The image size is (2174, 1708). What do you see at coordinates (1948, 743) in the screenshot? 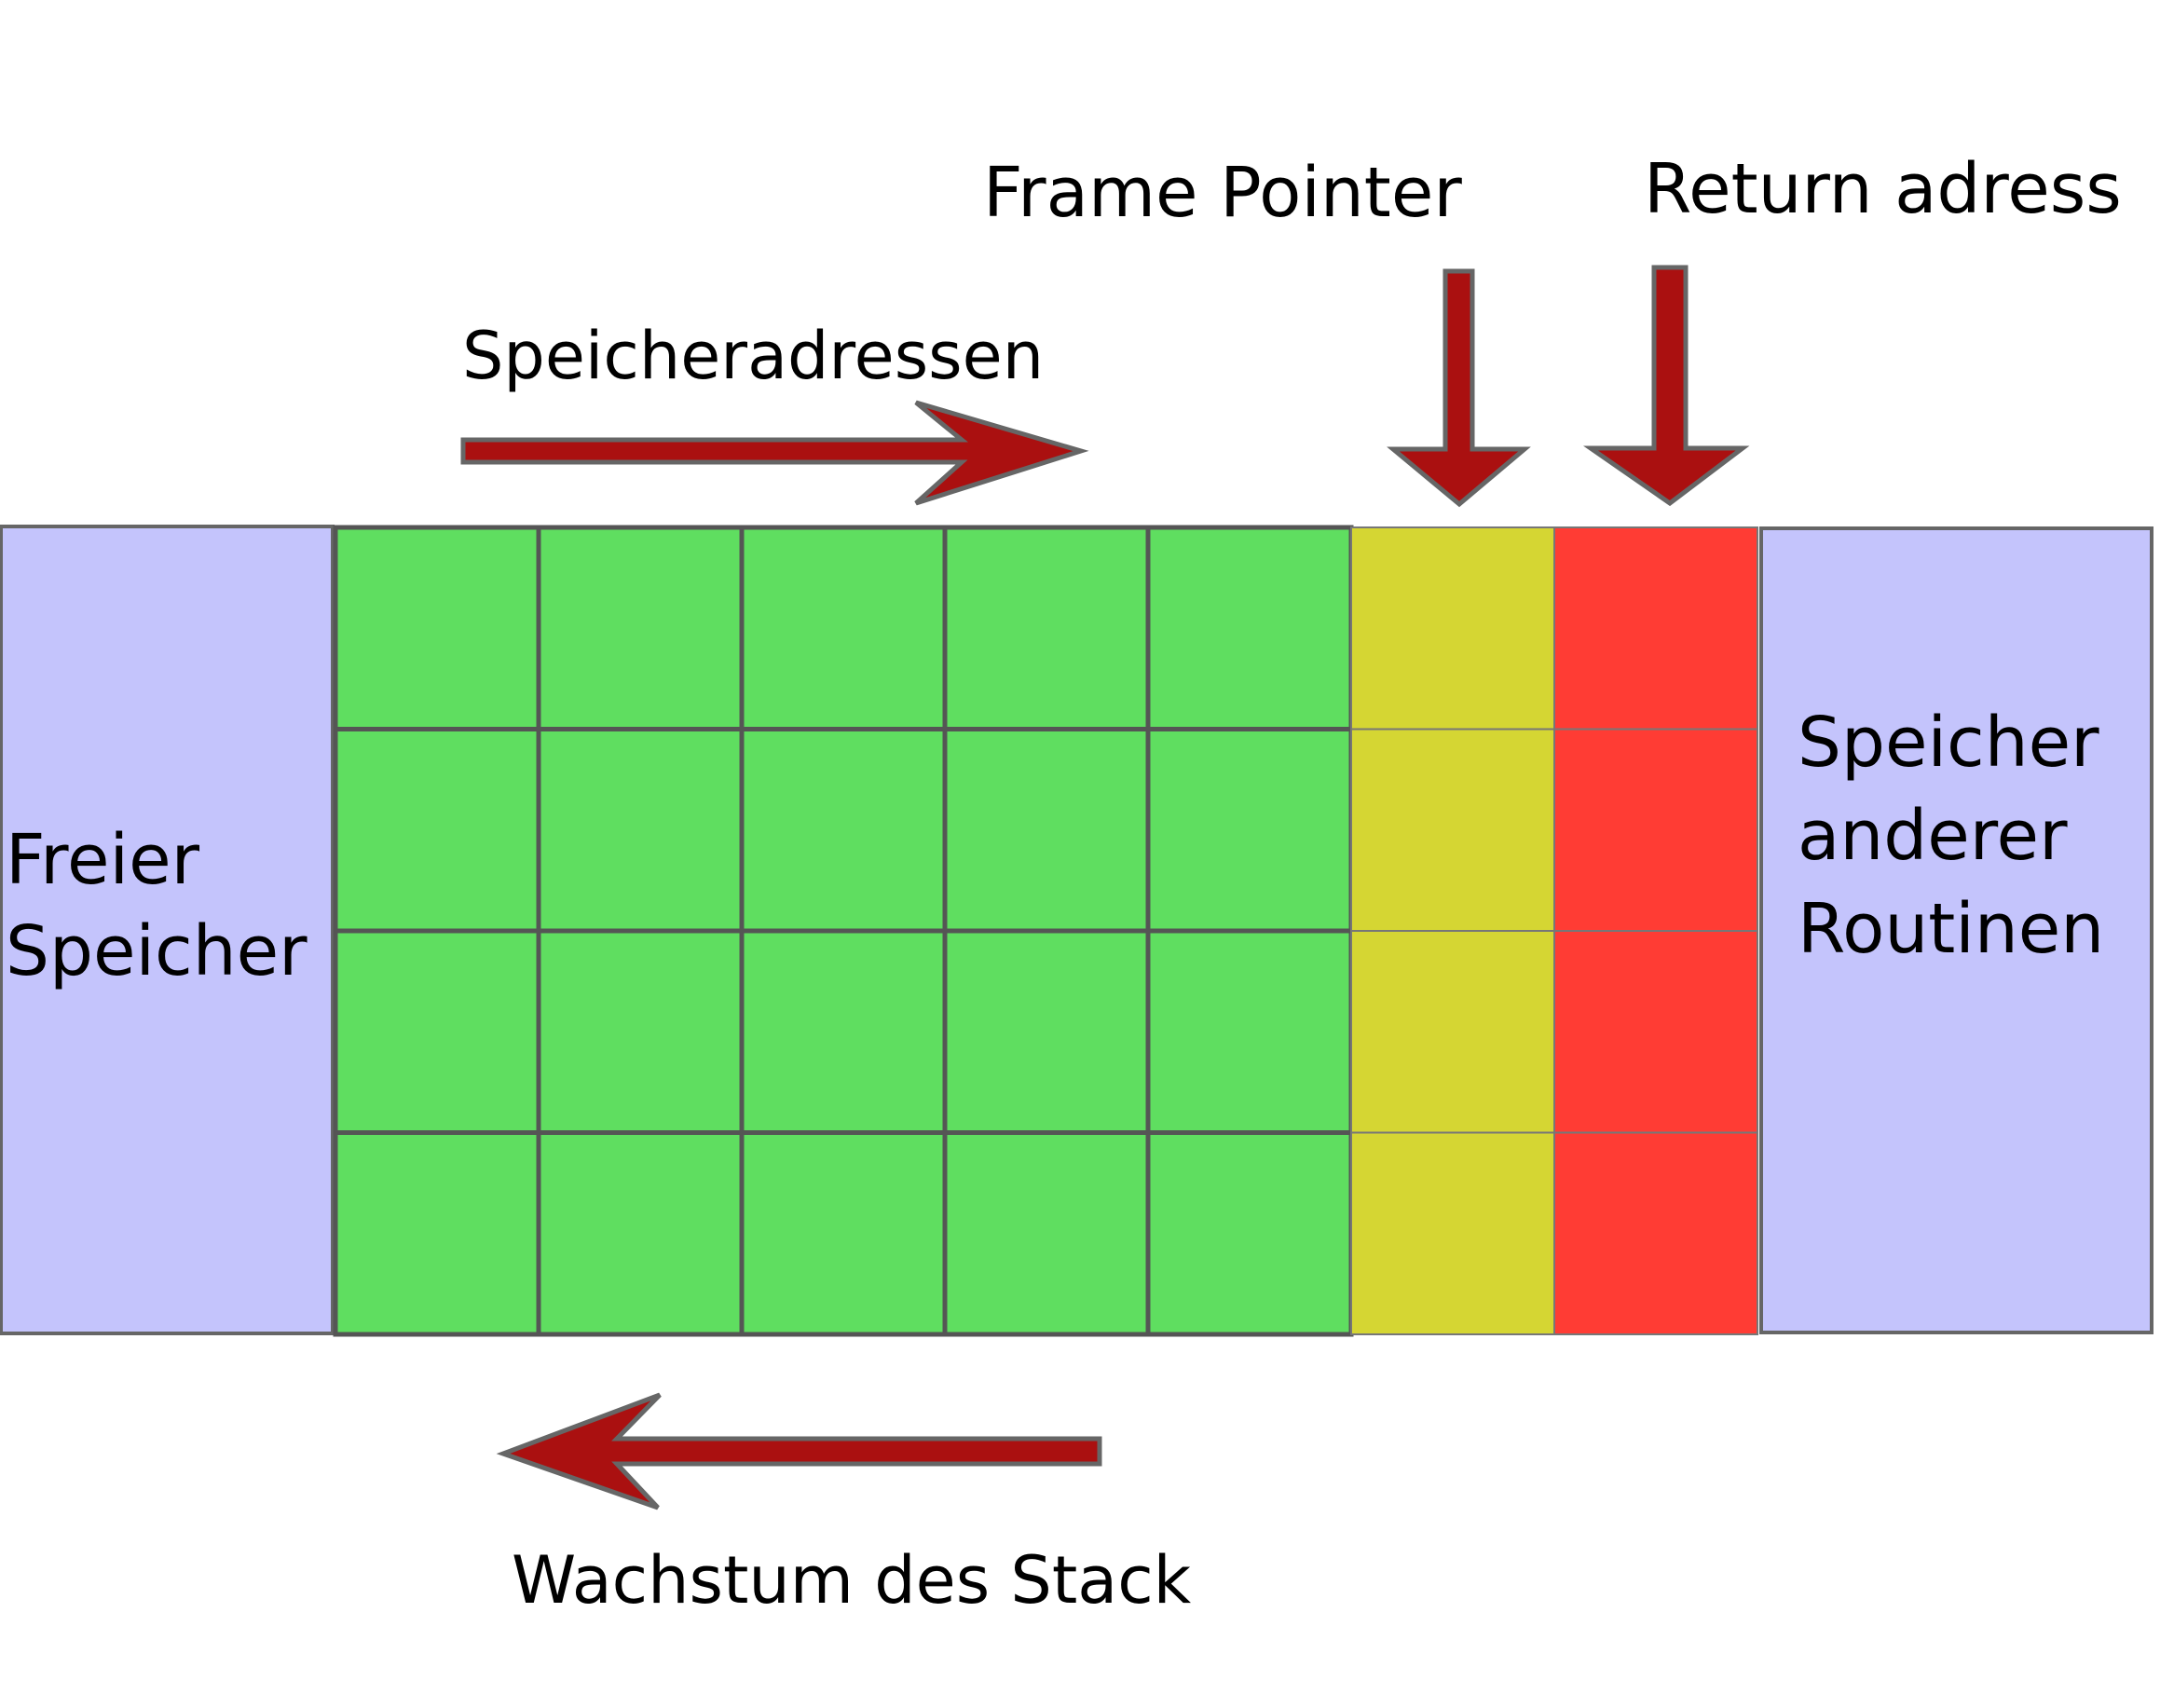
I see `other-routines-label-line-1: Speicher` at bounding box center [1948, 743].